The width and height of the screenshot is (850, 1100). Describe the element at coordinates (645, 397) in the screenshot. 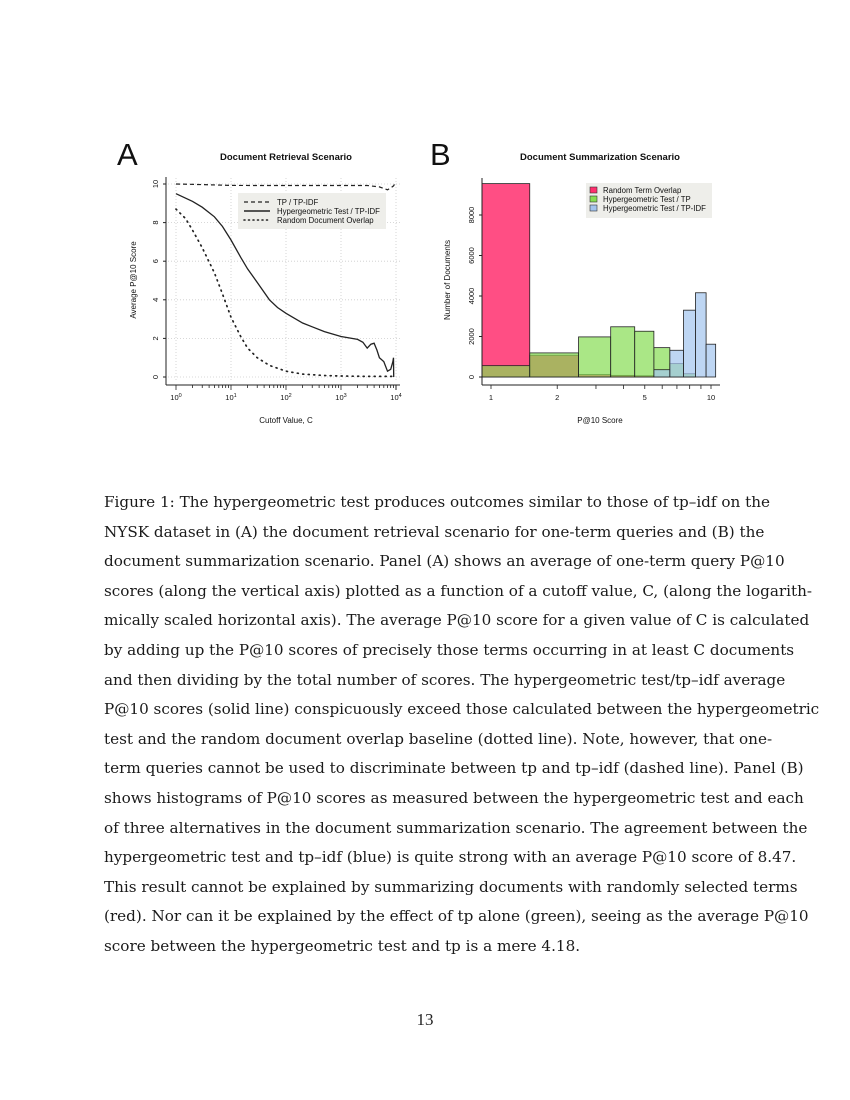

I see `x-tick-label: 5` at that location.